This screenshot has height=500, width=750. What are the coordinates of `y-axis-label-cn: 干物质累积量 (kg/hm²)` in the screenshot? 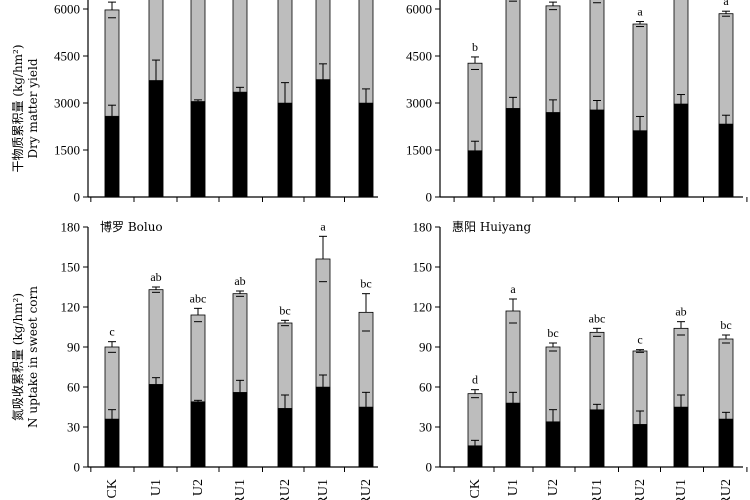 It's located at (18, 108).